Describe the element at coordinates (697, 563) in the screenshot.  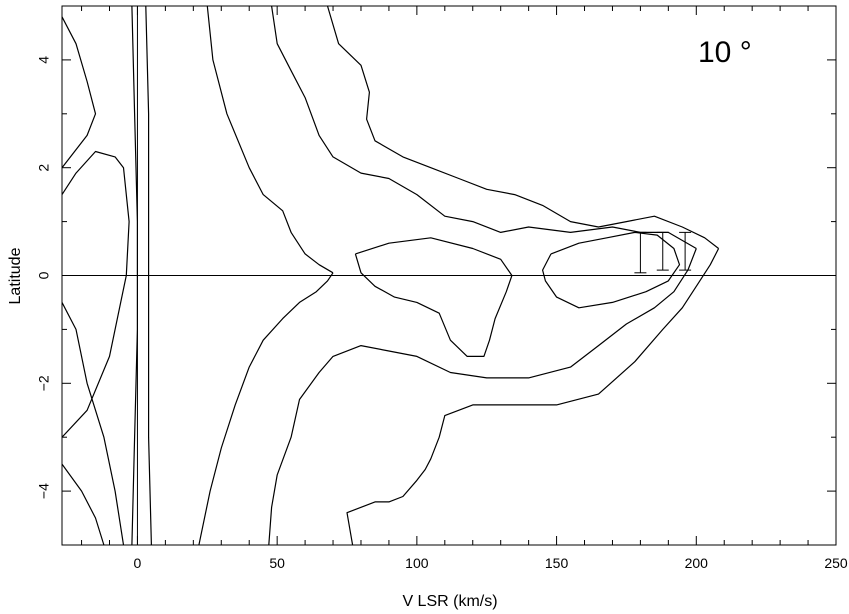
I see `x-tick-label: 200` at that location.